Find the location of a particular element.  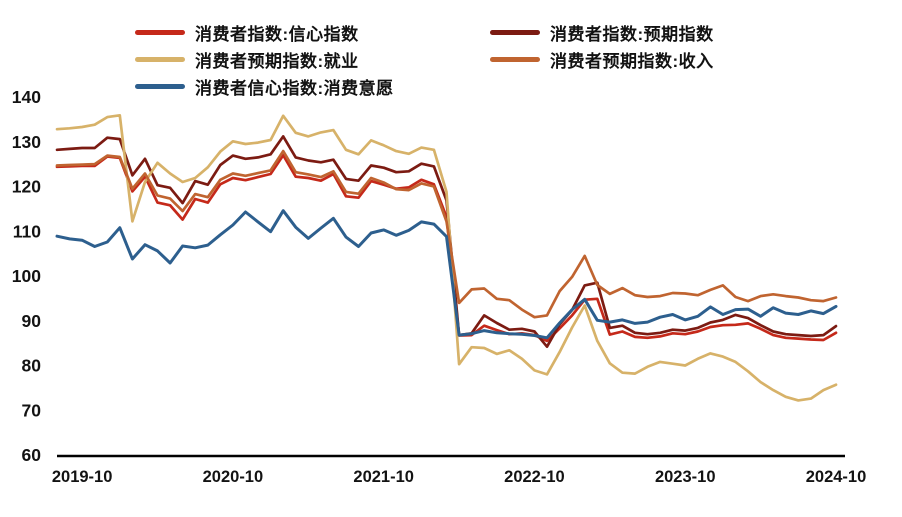

employment-line-swatch is located at coordinates (160, 59).